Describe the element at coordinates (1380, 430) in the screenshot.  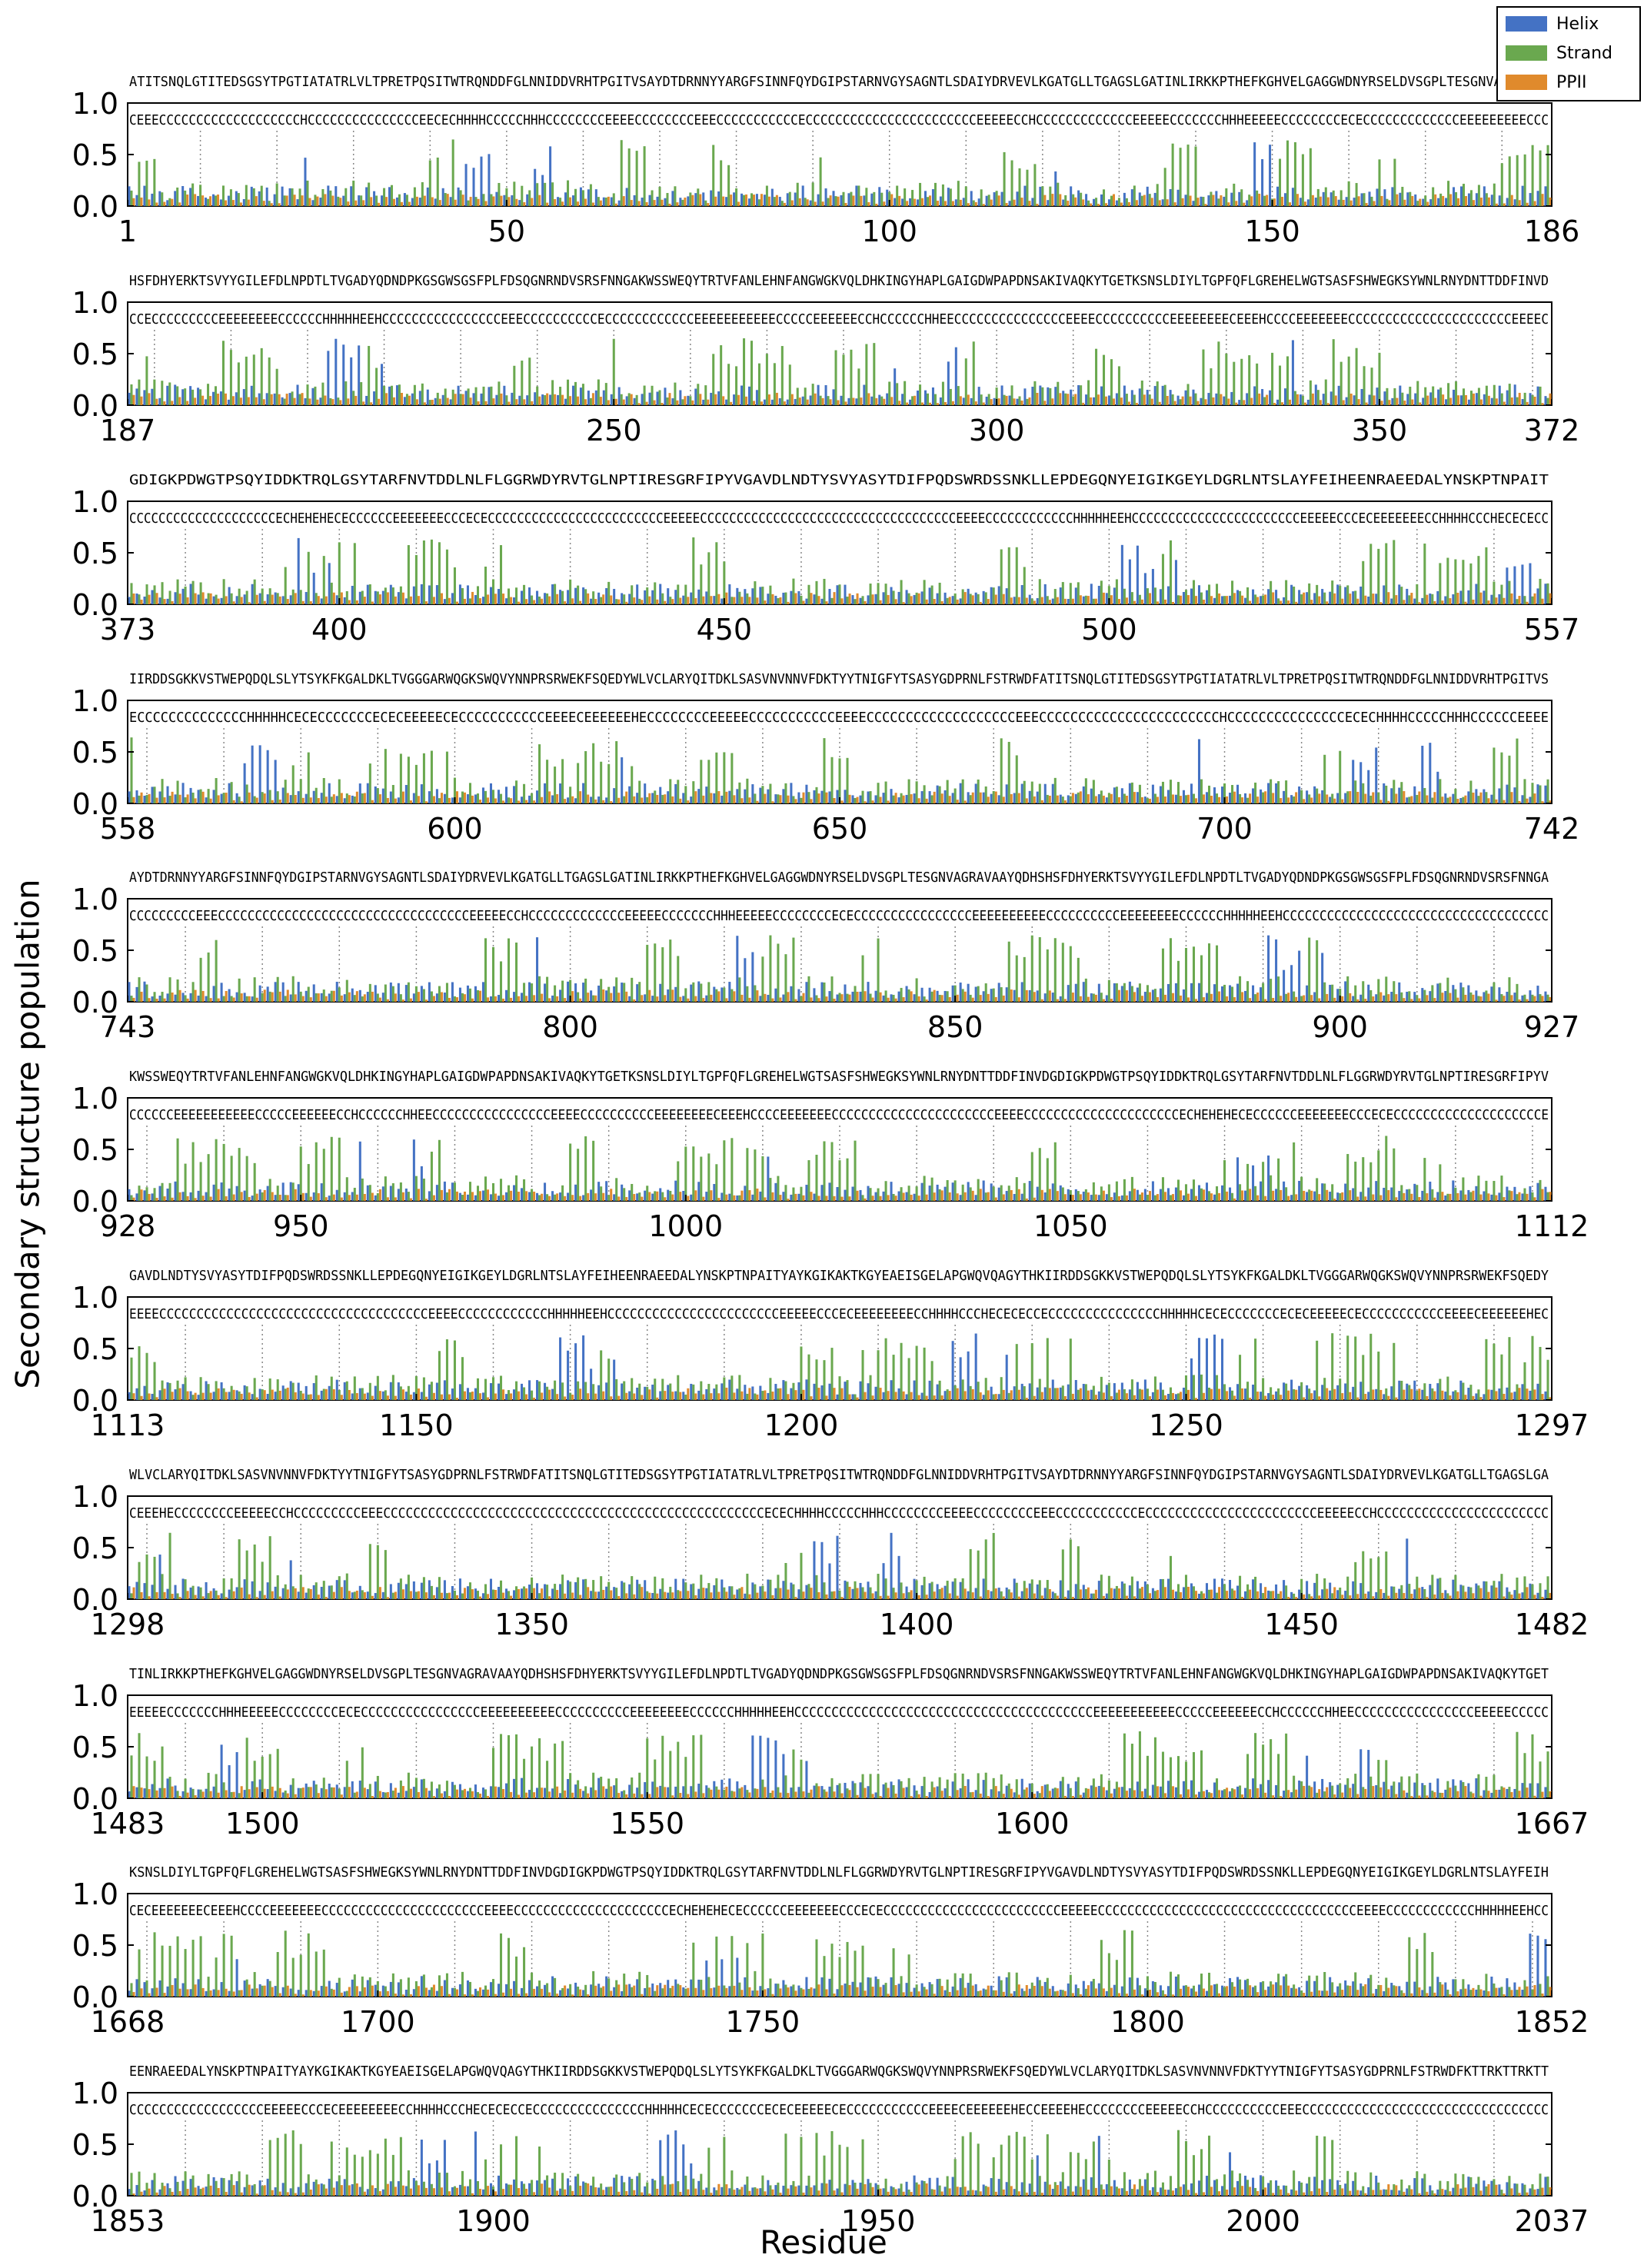
I see `x-tick-label: 350` at that location.